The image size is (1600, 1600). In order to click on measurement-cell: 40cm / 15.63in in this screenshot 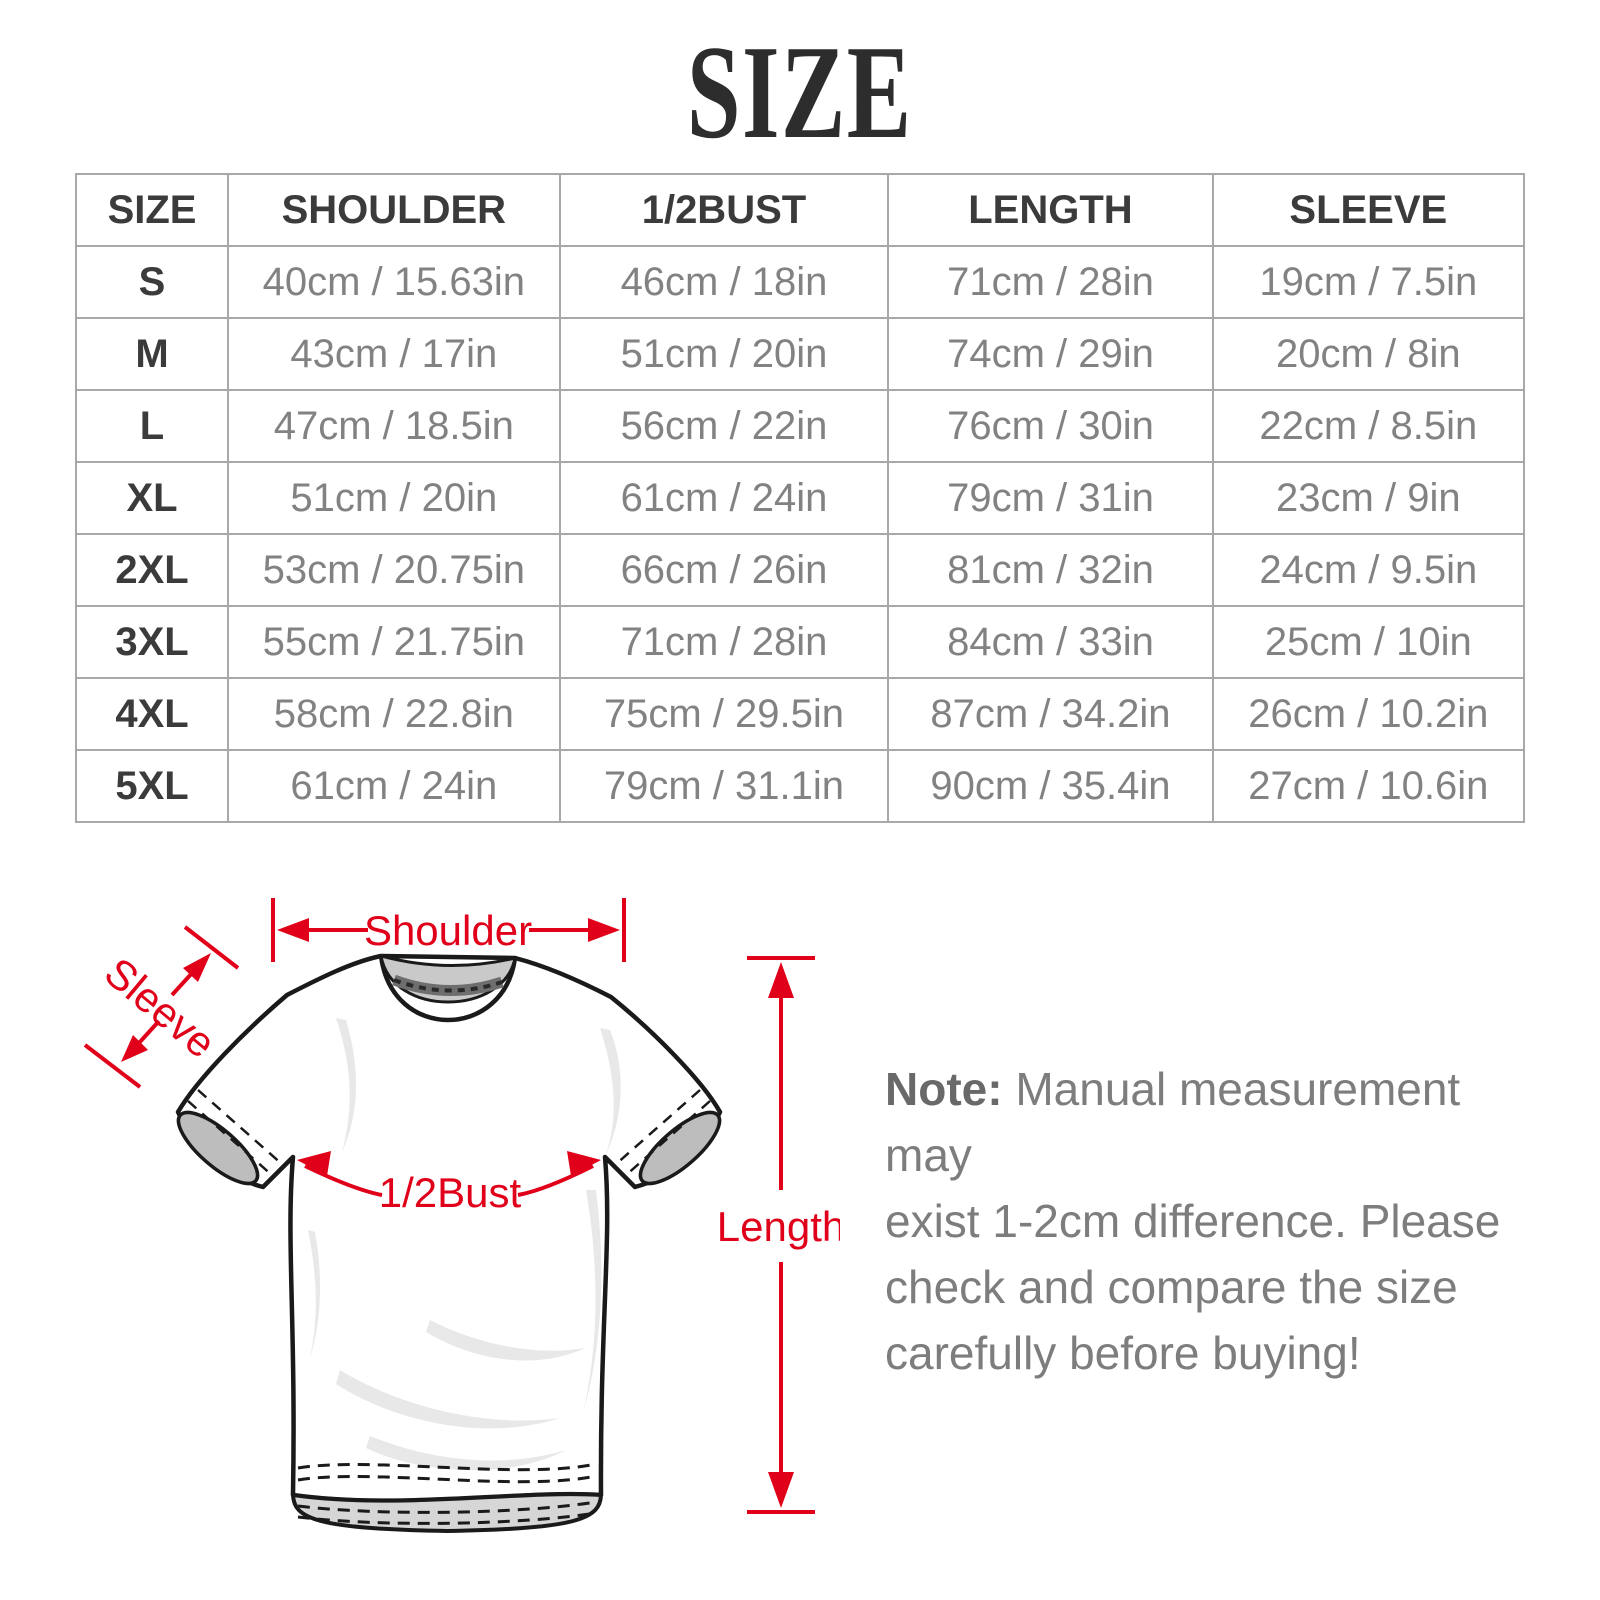, I will do `click(394, 282)`.